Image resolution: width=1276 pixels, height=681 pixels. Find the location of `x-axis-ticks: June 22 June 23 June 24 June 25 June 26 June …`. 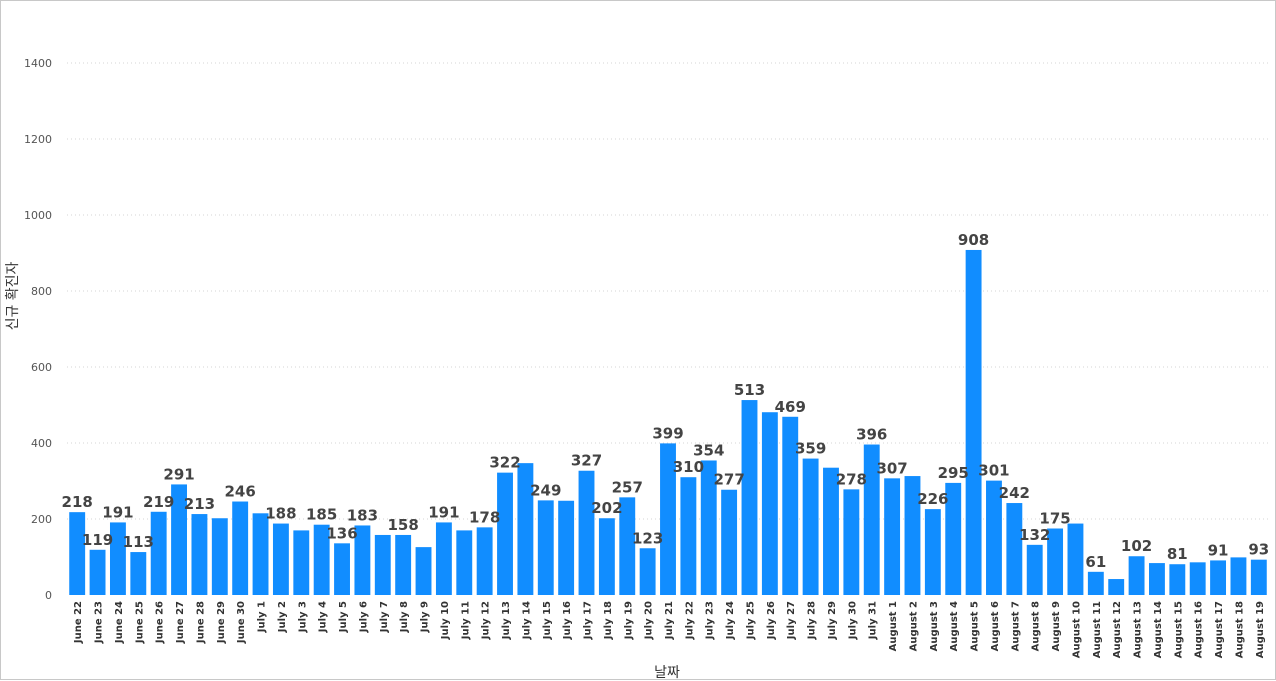

x-axis-ticks: June 22 June 23 June 24 June 25 June 26 June … is located at coordinates (669, 629).